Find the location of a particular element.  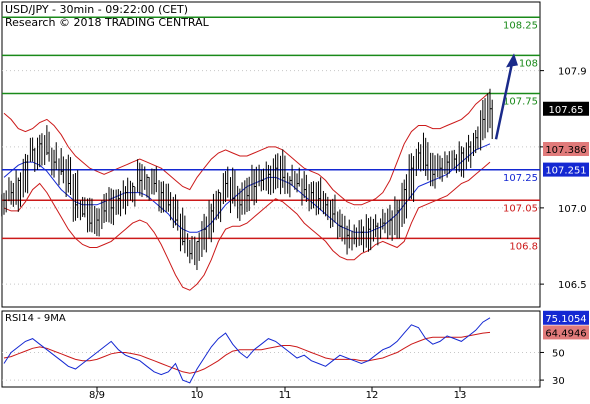

rsi-ma-line is located at coordinates (247, 352).